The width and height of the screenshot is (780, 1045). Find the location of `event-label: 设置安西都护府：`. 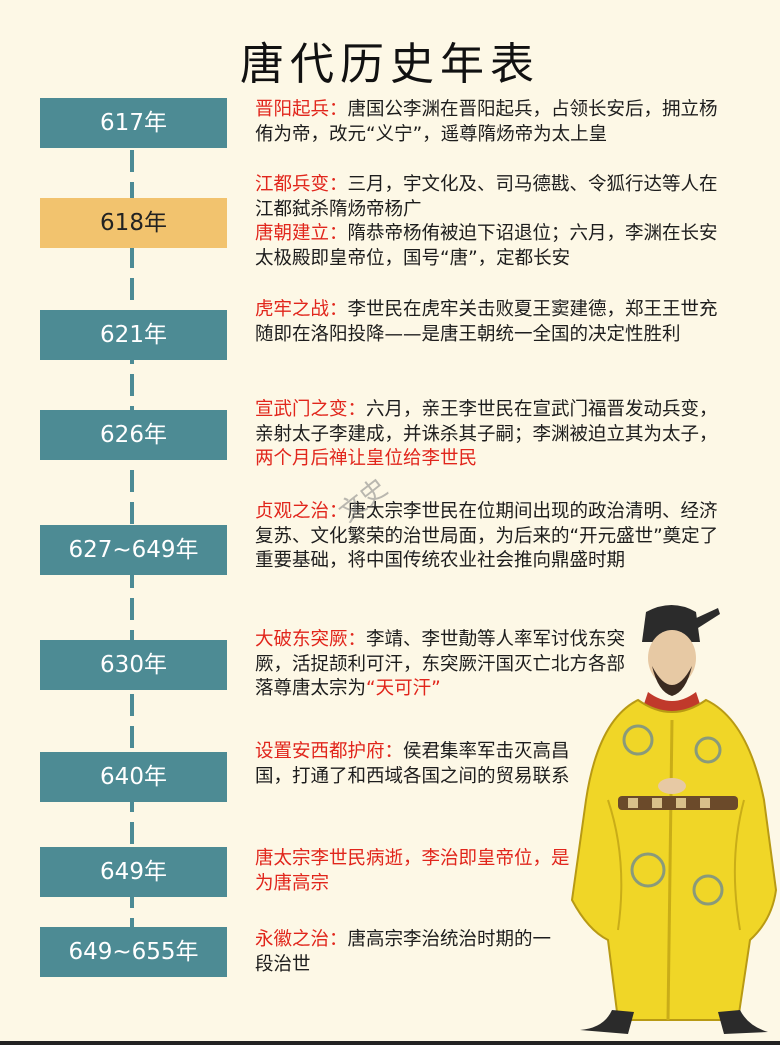

event-label: 设置安西都护府： is located at coordinates (329, 751).